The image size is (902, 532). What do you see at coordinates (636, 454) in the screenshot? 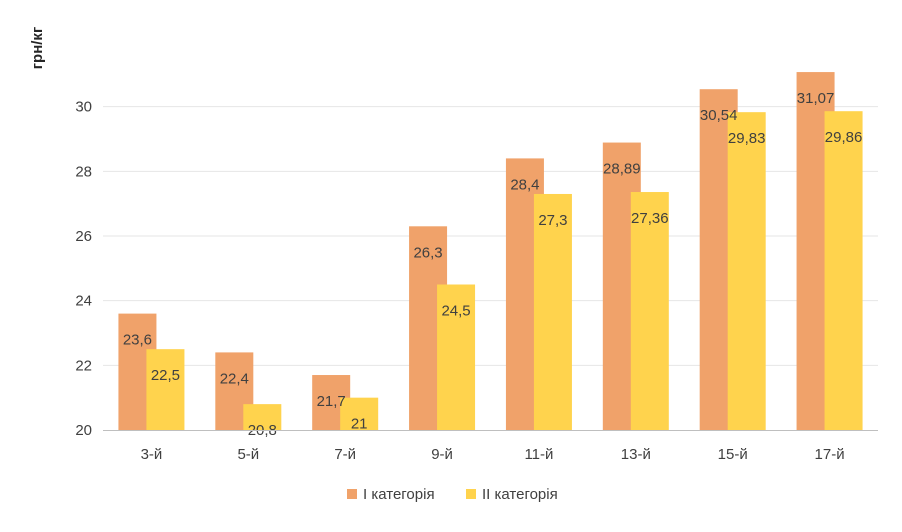
I see `x-tick-label: 13-й` at bounding box center [636, 454].